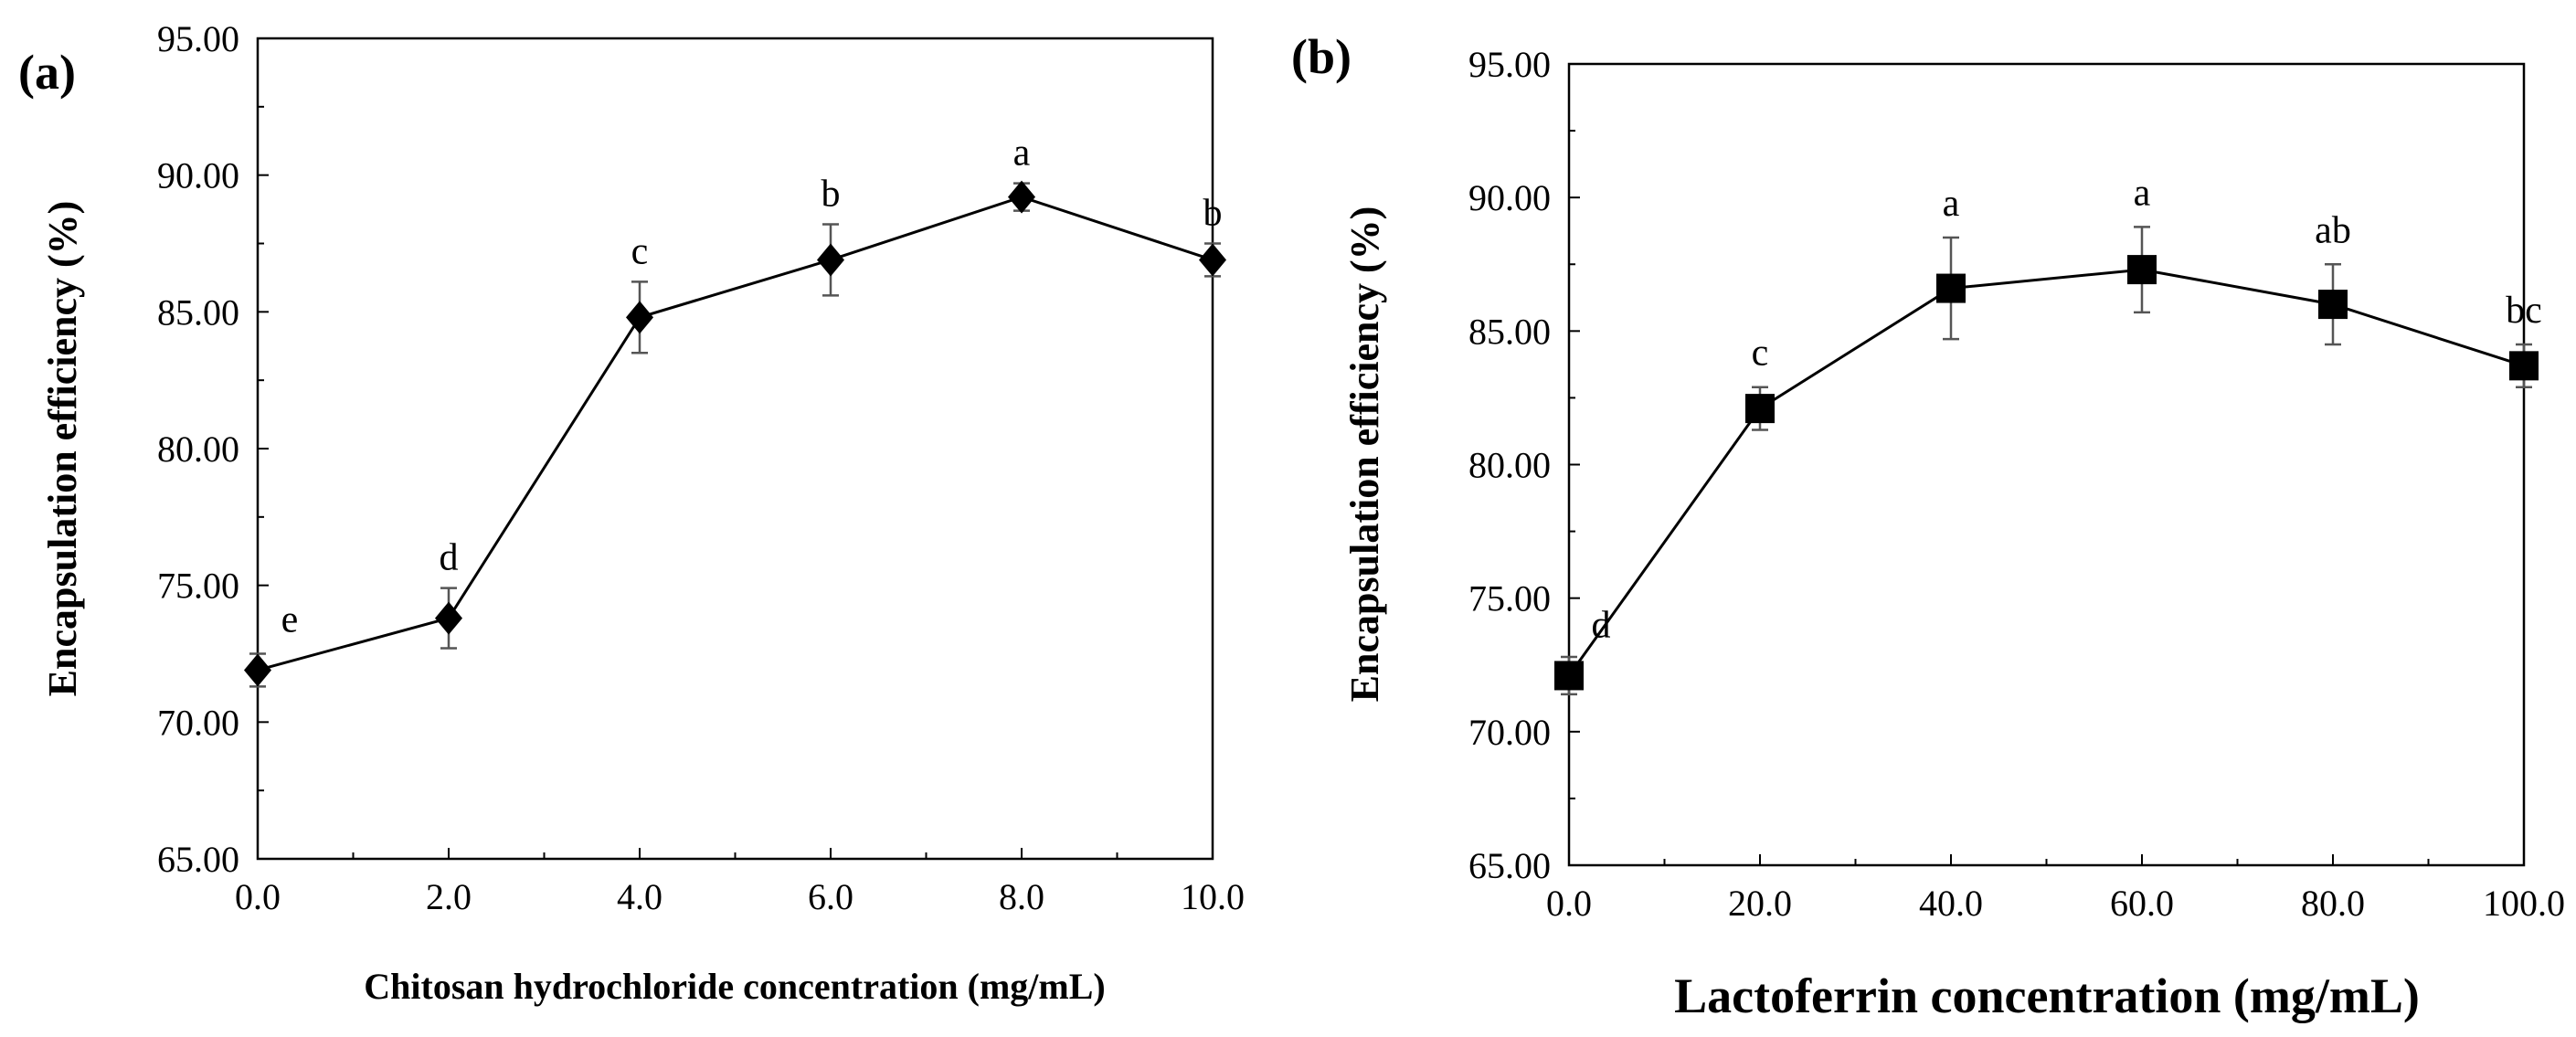 The image size is (2576, 1037). Describe the element at coordinates (2333, 230) in the screenshot. I see `significance-label: ab` at that location.